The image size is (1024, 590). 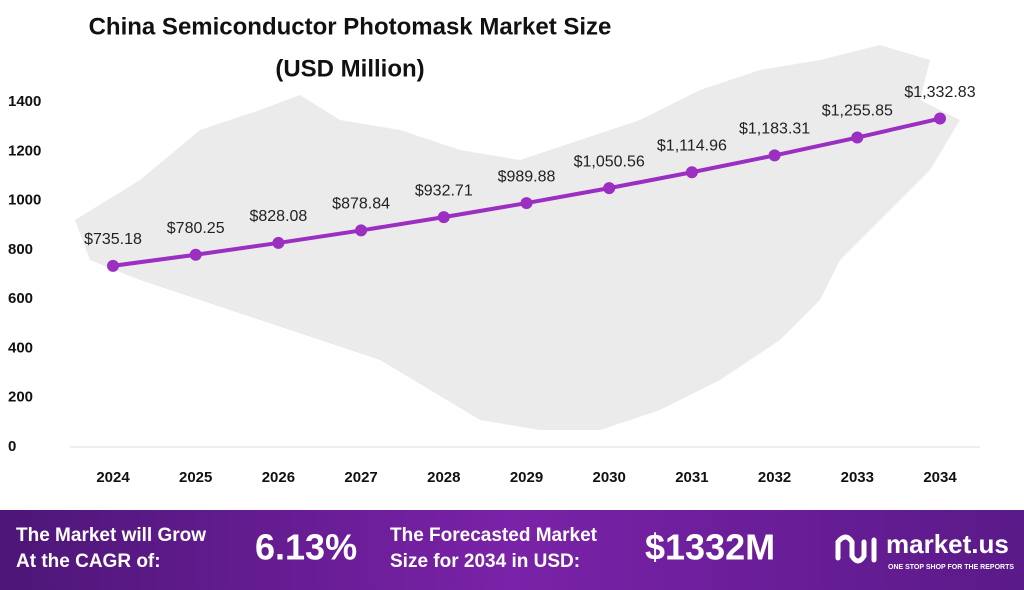 I want to click on value-label: $878.84, so click(x=361, y=204).